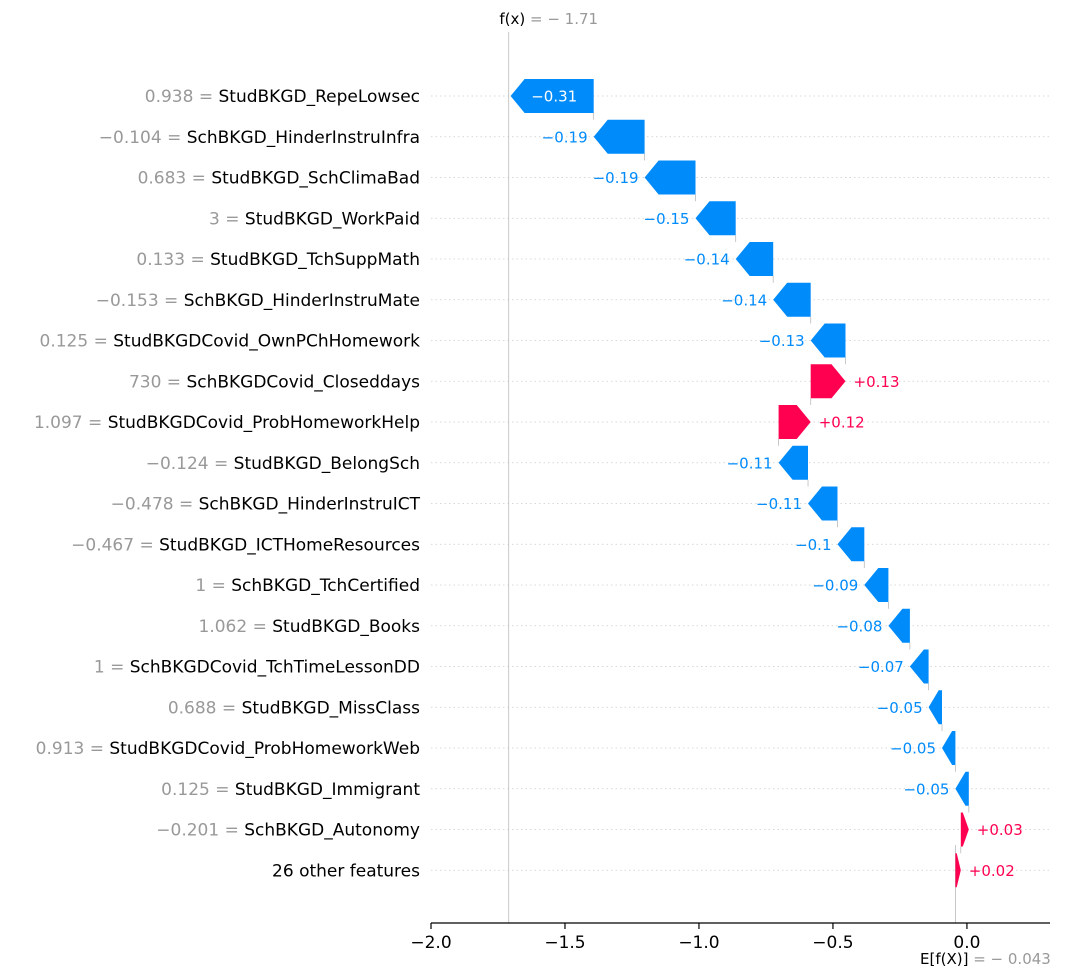 This screenshot has height=978, width=1087. What do you see at coordinates (173, 260) in the screenshot?
I see `feature-value: 0.133 =` at bounding box center [173, 260].